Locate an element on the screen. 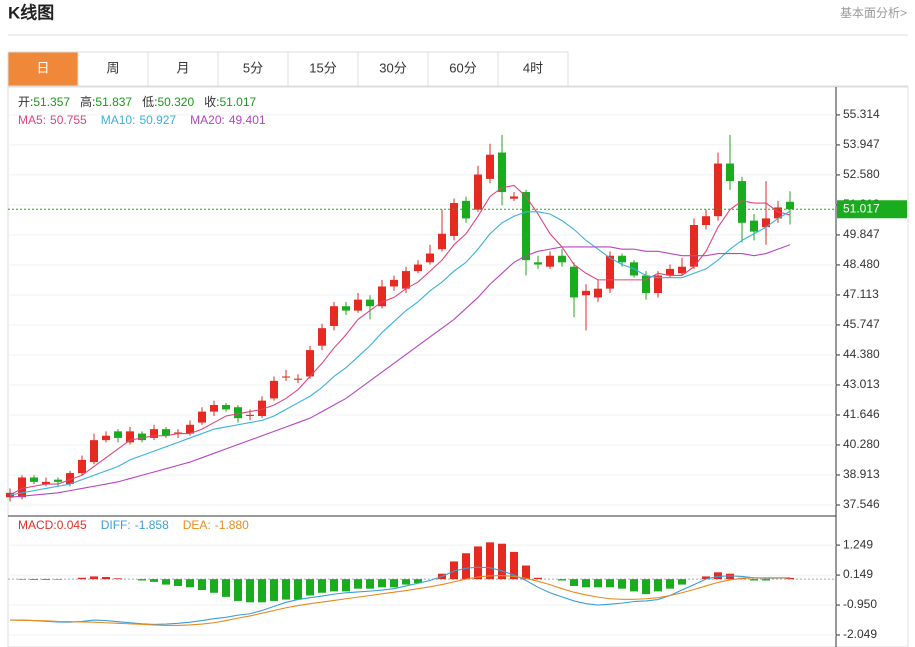 The width and height of the screenshot is (915, 647). tab-label: 5分 is located at coordinates (253, 67).